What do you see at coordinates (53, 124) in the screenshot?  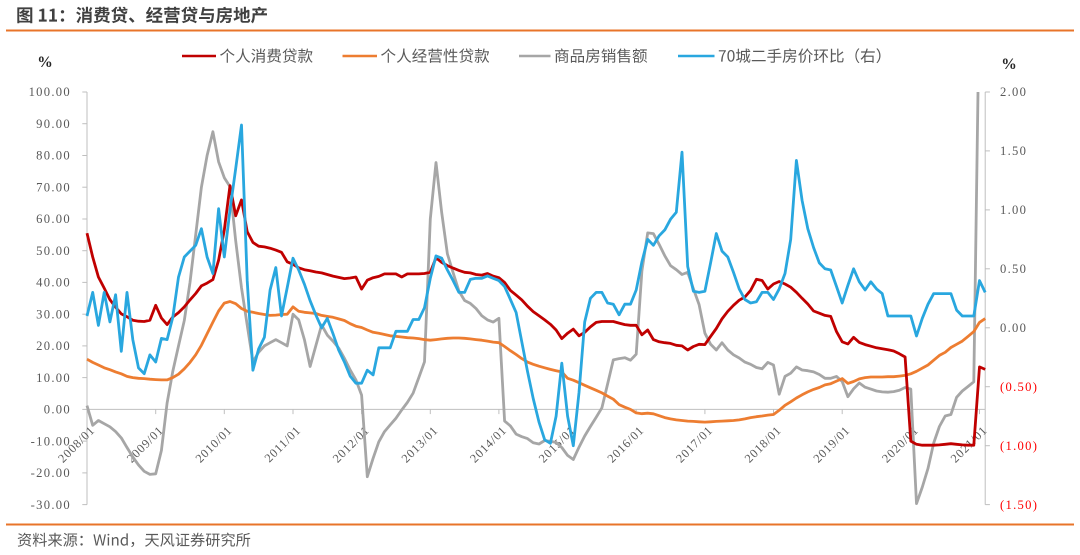 I see `svg-text: 90.00` at bounding box center [53, 124].